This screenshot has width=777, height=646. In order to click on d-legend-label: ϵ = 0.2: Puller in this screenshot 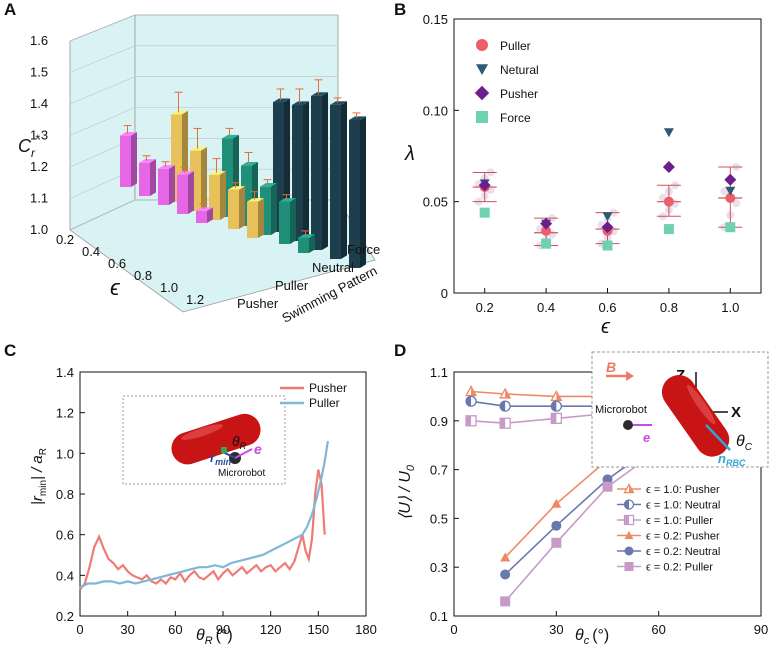, I will do `click(679, 568)`.